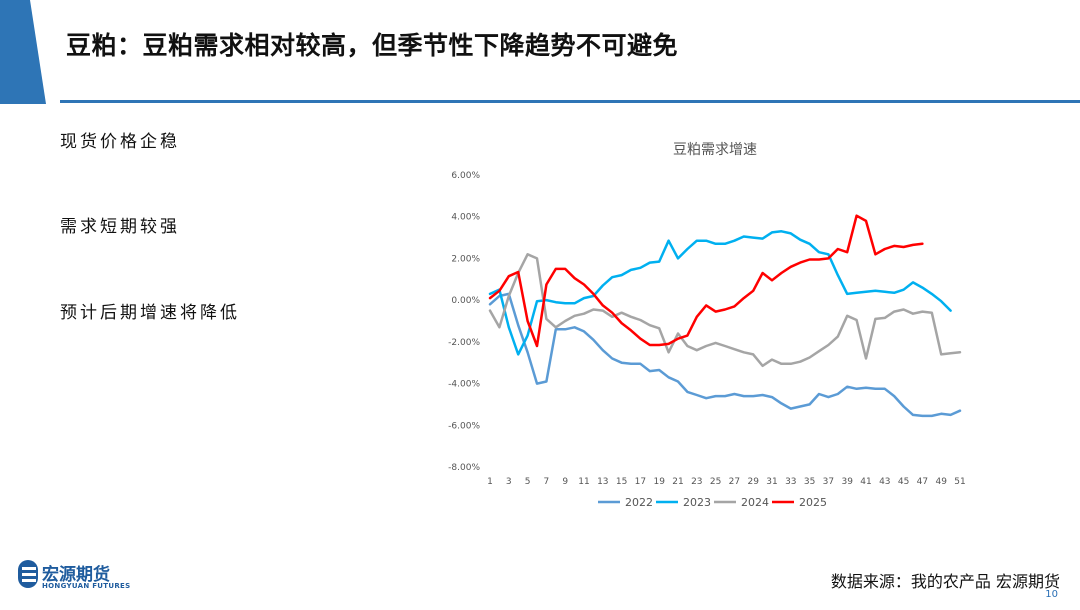 The height and width of the screenshot is (610, 1080). What do you see at coordinates (464, 385) in the screenshot?
I see `y-tick-label: -4.00%` at bounding box center [464, 385].